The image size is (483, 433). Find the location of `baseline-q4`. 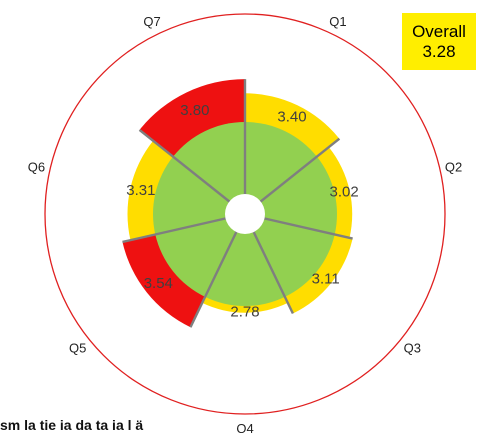

baseline-q4 is located at coordinates (245, 260).